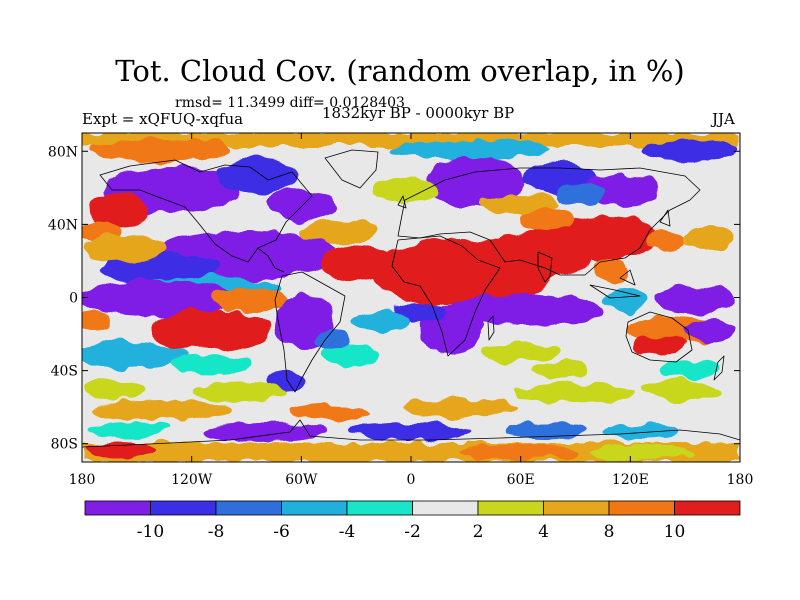 The width and height of the screenshot is (800, 600). I want to click on colorbar-label: -4, so click(347, 532).